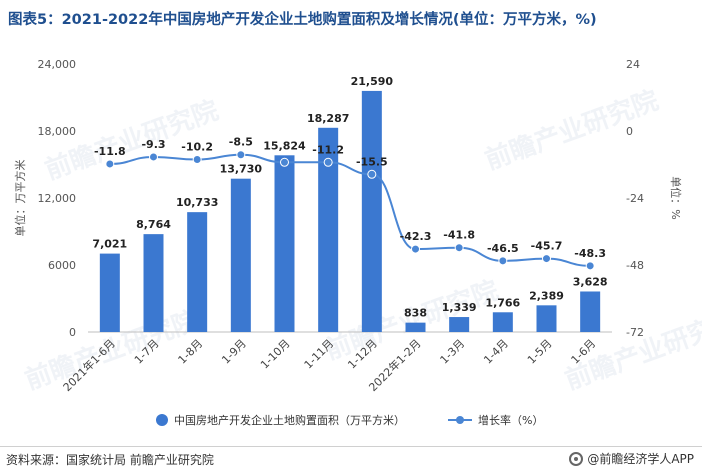 This screenshot has width=702, height=475. Describe the element at coordinates (147, 352) in the screenshot. I see `x-tick-label: 1-7月` at that location.